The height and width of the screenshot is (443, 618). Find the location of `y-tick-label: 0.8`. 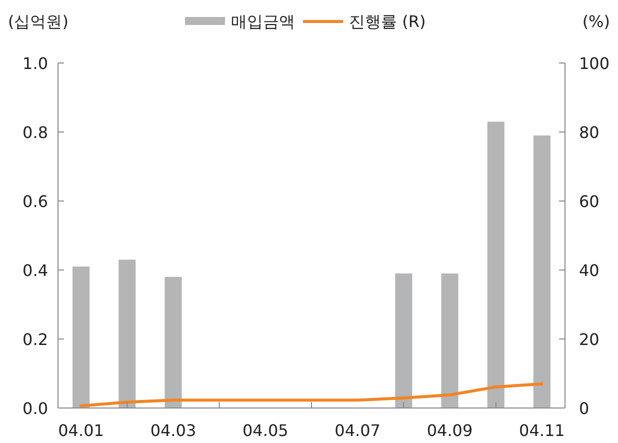

y-tick-label: 0.8 is located at coordinates (35, 132).